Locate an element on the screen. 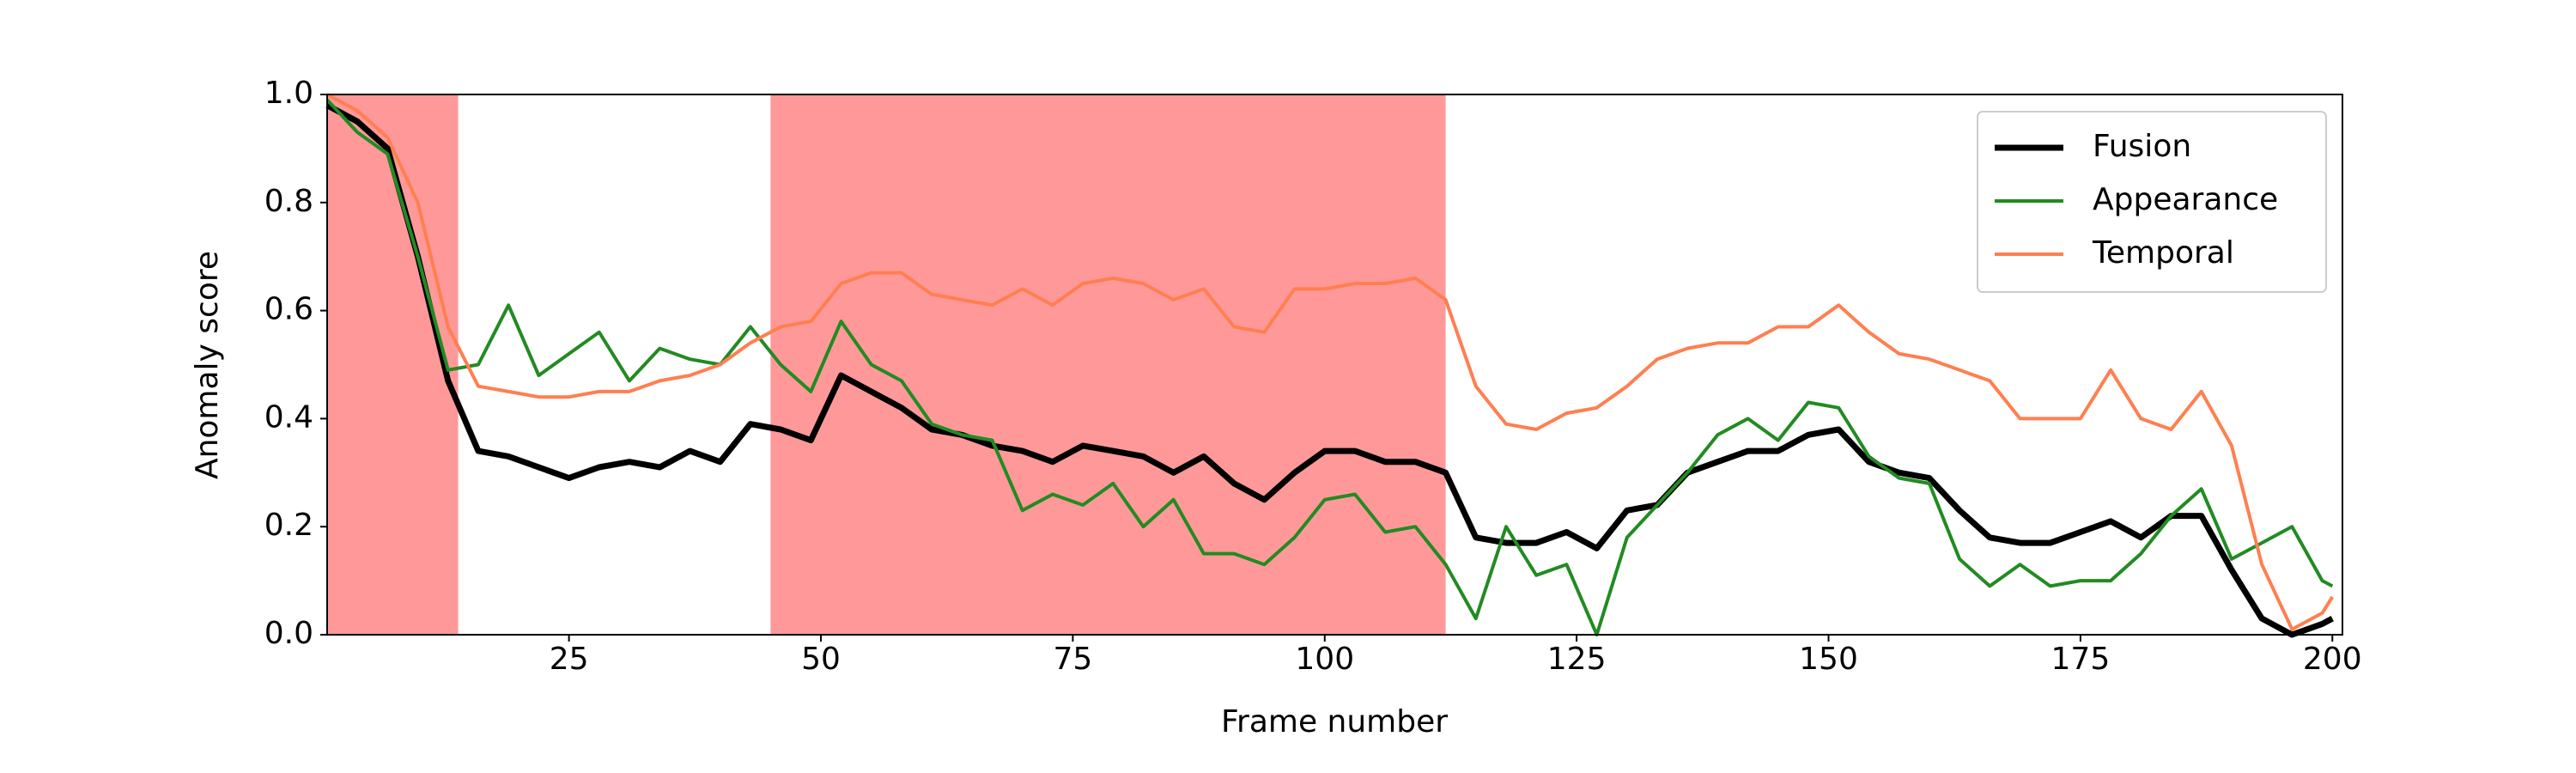 This screenshot has height=773, width=2576. y-tick-label: 0.2 is located at coordinates (289, 525).